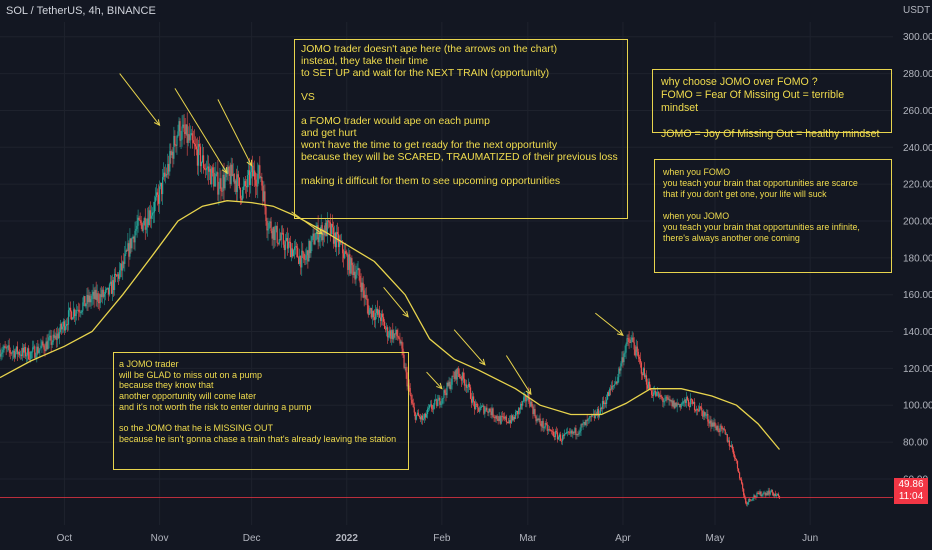  I want to click on price-tick-label: 80.00, so click(915, 443).